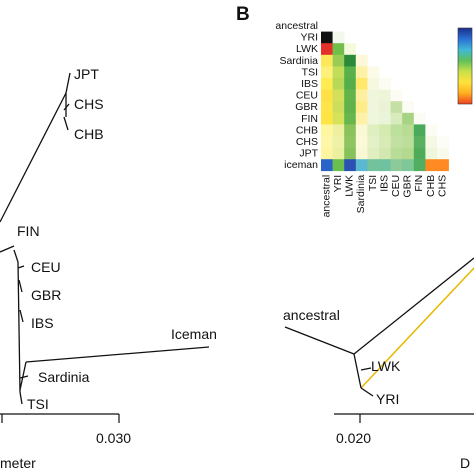 Image resolution: width=474 pixels, height=474 pixels. Describe the element at coordinates (309, 38) in the screenshot. I see `heatmap-row-label: YRI` at that location.